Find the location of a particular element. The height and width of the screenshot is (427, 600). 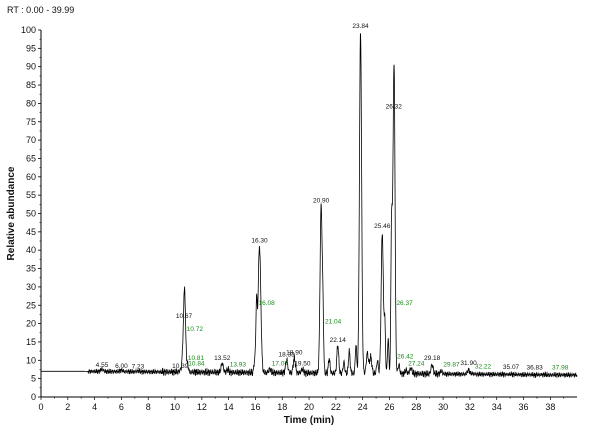

x-axis-title: Time (min) is located at coordinates (309, 420).